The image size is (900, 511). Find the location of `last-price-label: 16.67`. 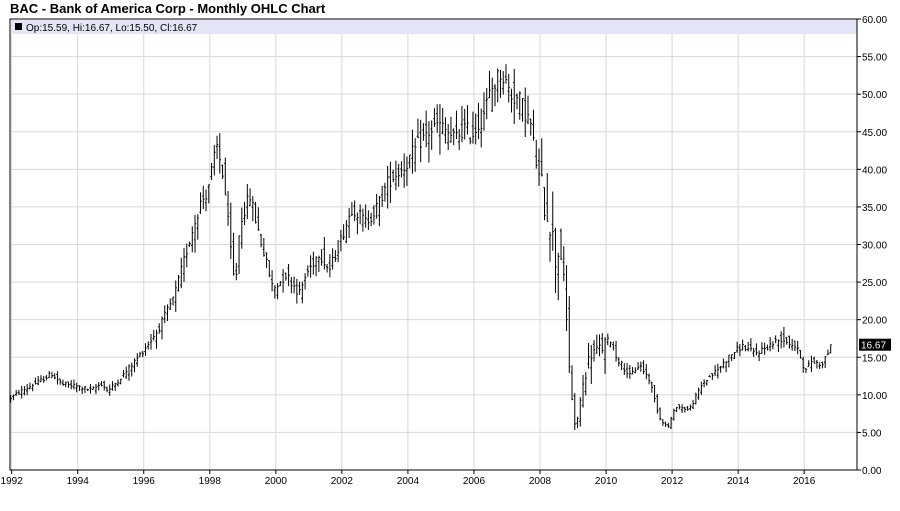

last-price-label: 16.67 is located at coordinates (873, 346).